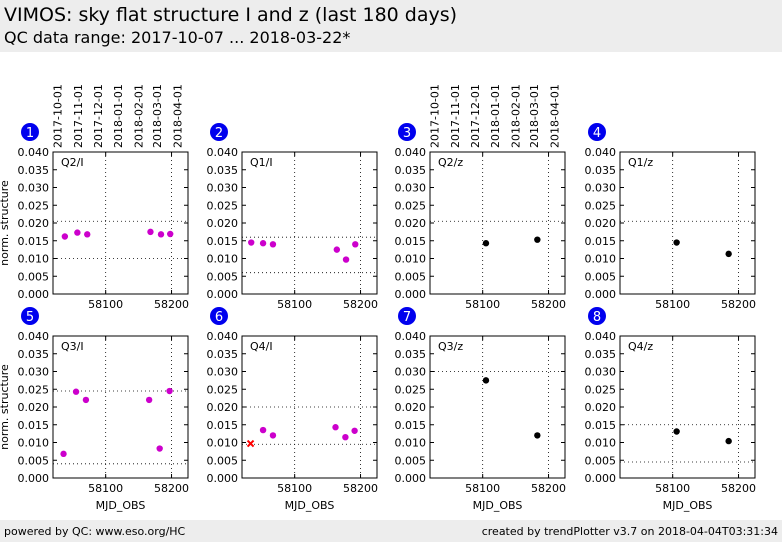  I want to click on date-tick-label: 2018-04-01, so click(554, 116).